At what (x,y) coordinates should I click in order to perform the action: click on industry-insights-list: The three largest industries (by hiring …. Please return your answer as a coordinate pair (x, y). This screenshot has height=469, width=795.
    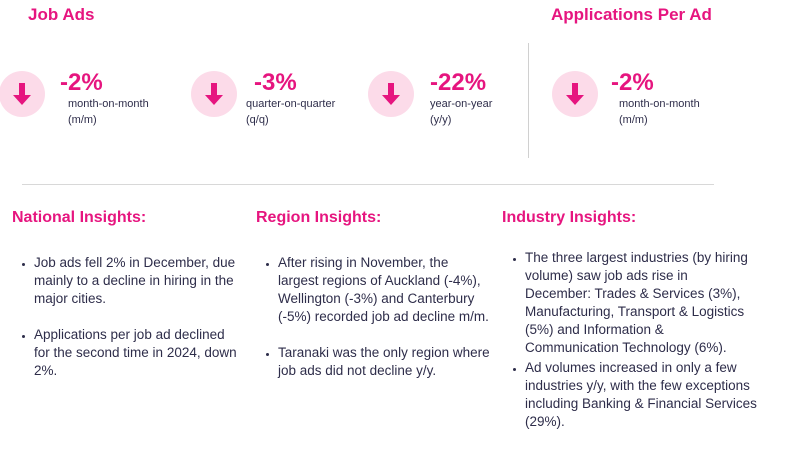
    Looking at the image, I should click on (630, 340).